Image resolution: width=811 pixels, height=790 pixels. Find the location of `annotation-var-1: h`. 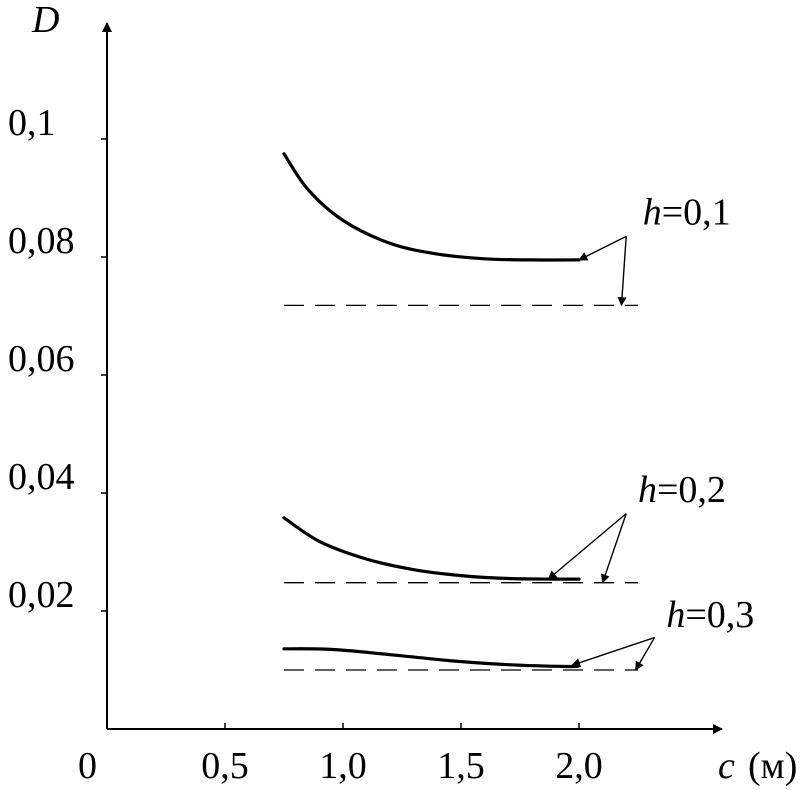

annotation-var-1: h is located at coordinates (647, 490).